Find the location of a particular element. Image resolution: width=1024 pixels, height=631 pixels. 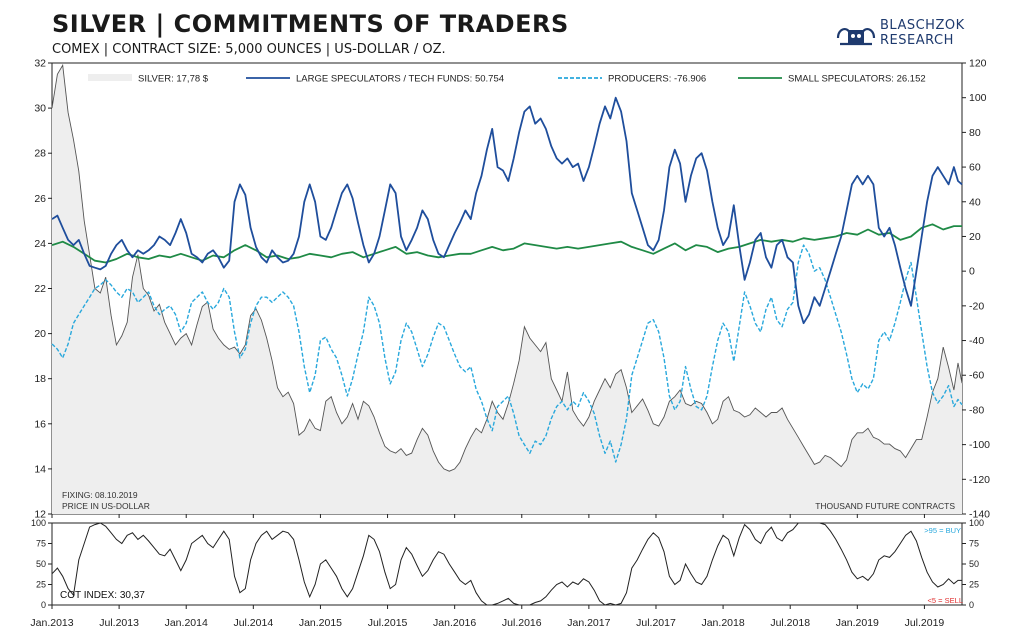

left-axis-tick-label: 18 is located at coordinates (40, 379).